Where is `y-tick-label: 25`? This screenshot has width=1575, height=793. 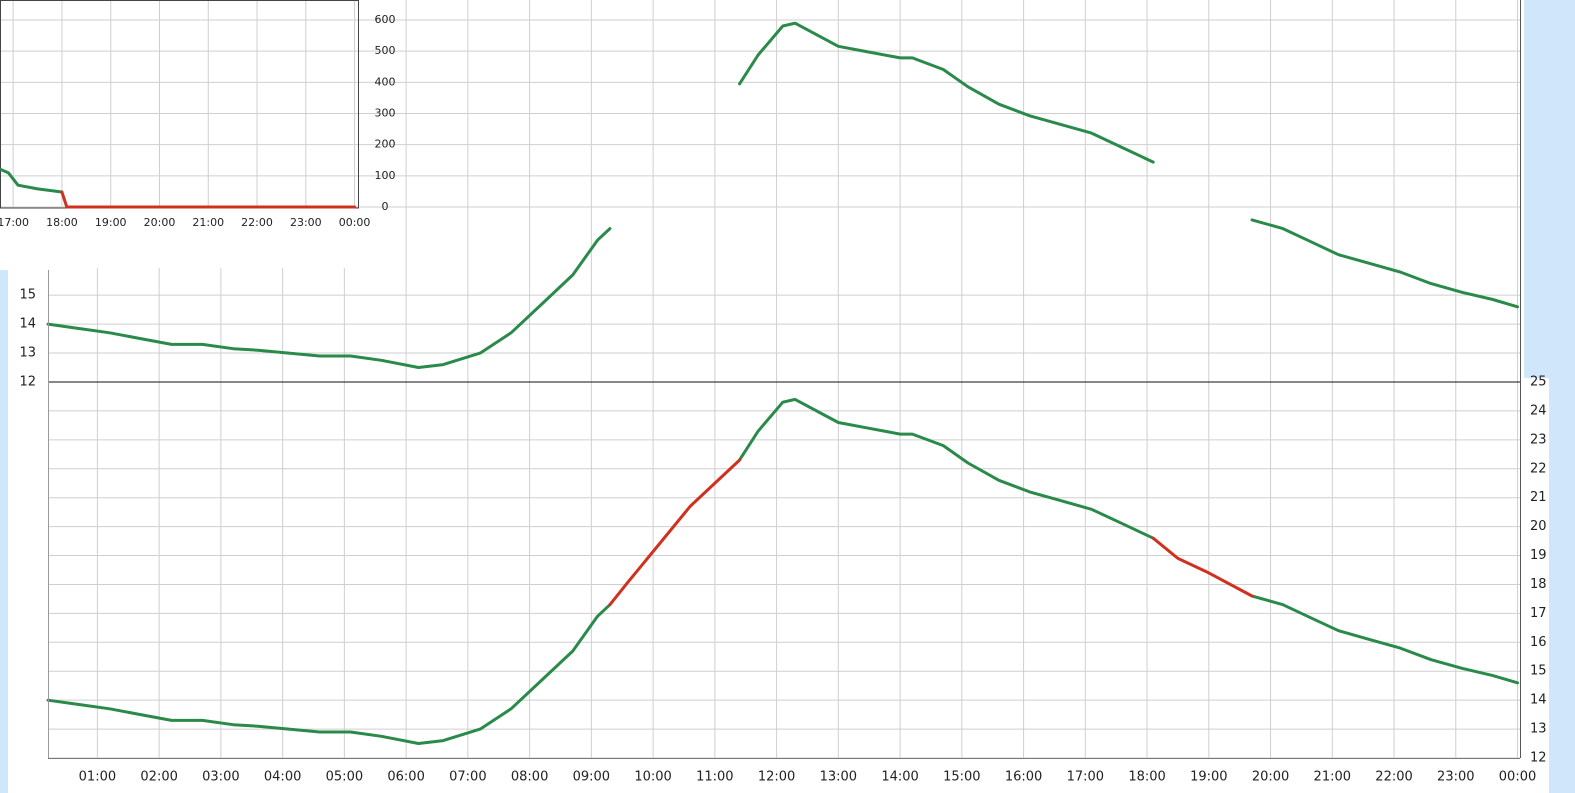 y-tick-label: 25 is located at coordinates (1538, 382).